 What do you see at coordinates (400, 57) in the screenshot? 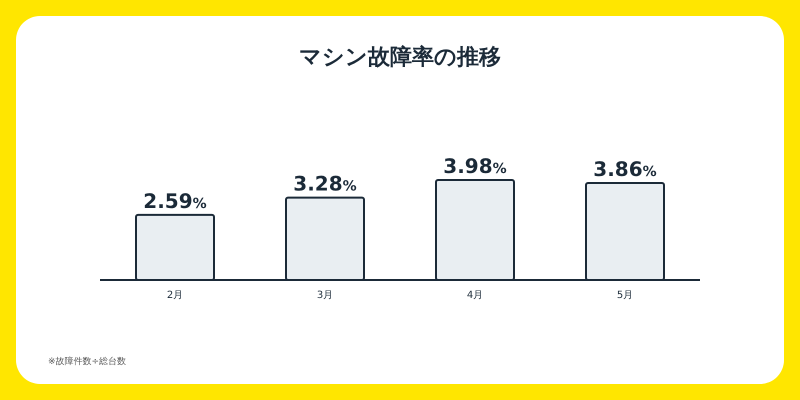
I see `chart-title: マシン故障率の推移` at bounding box center [400, 57].